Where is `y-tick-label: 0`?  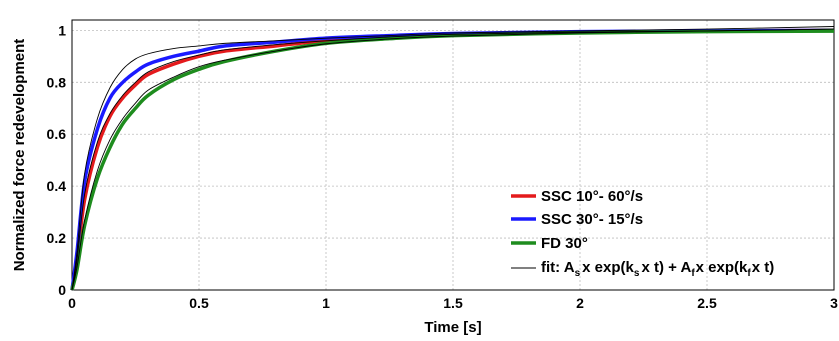 y-tick-label: 0 is located at coordinates (62, 290).